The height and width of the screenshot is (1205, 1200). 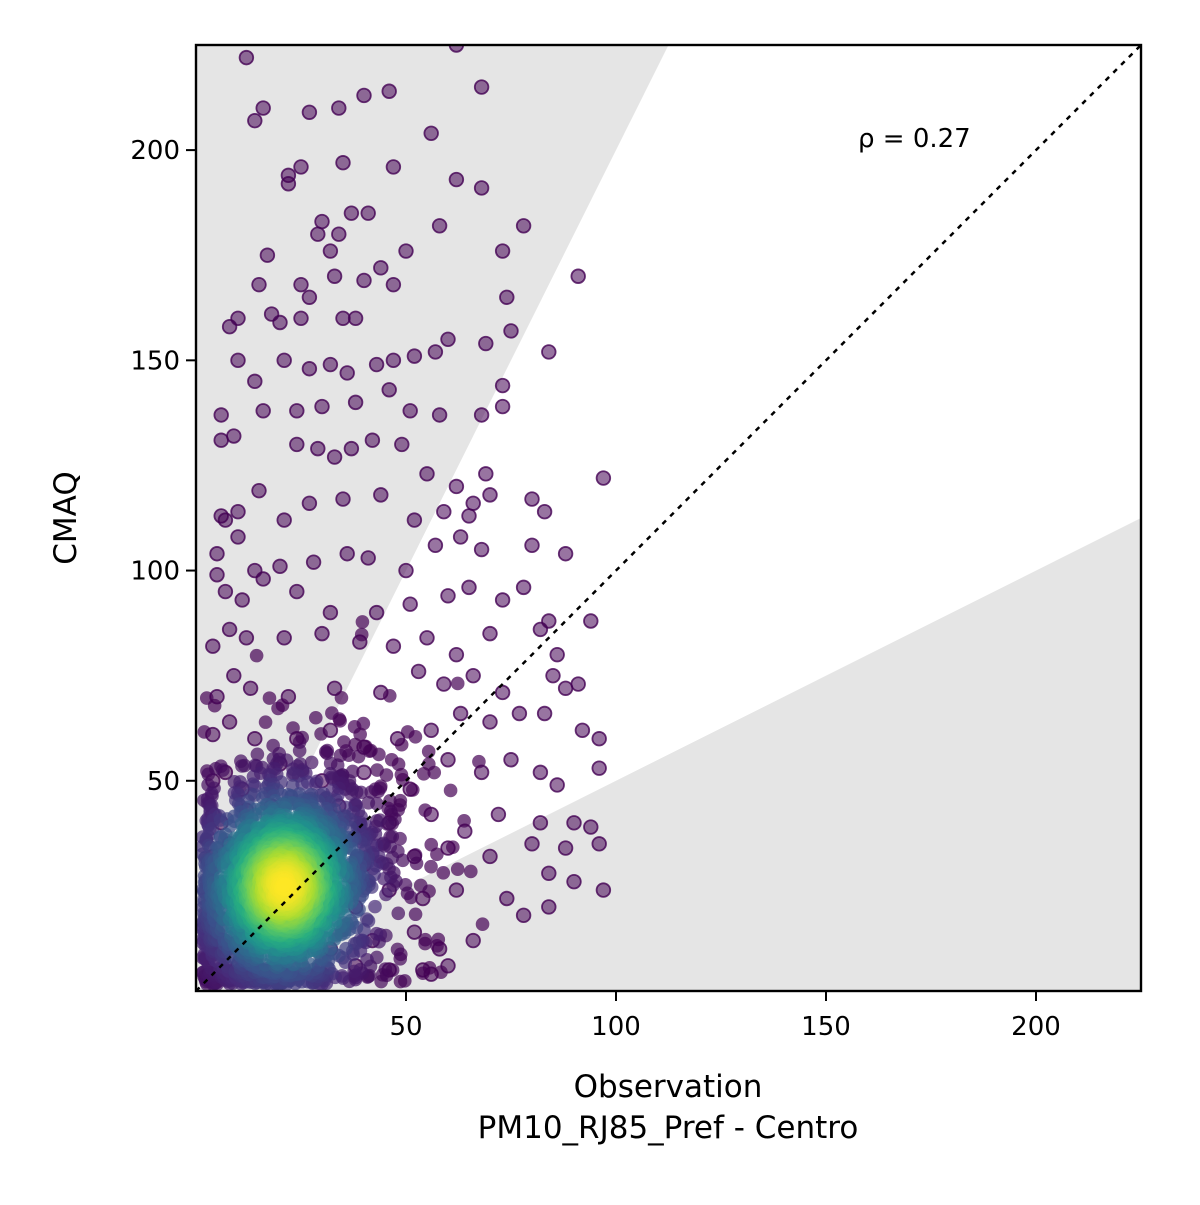 What do you see at coordinates (668, 1128) in the screenshot?
I see `x-axis-sublabel: PM10_RJ85_Pref - Centro` at bounding box center [668, 1128].